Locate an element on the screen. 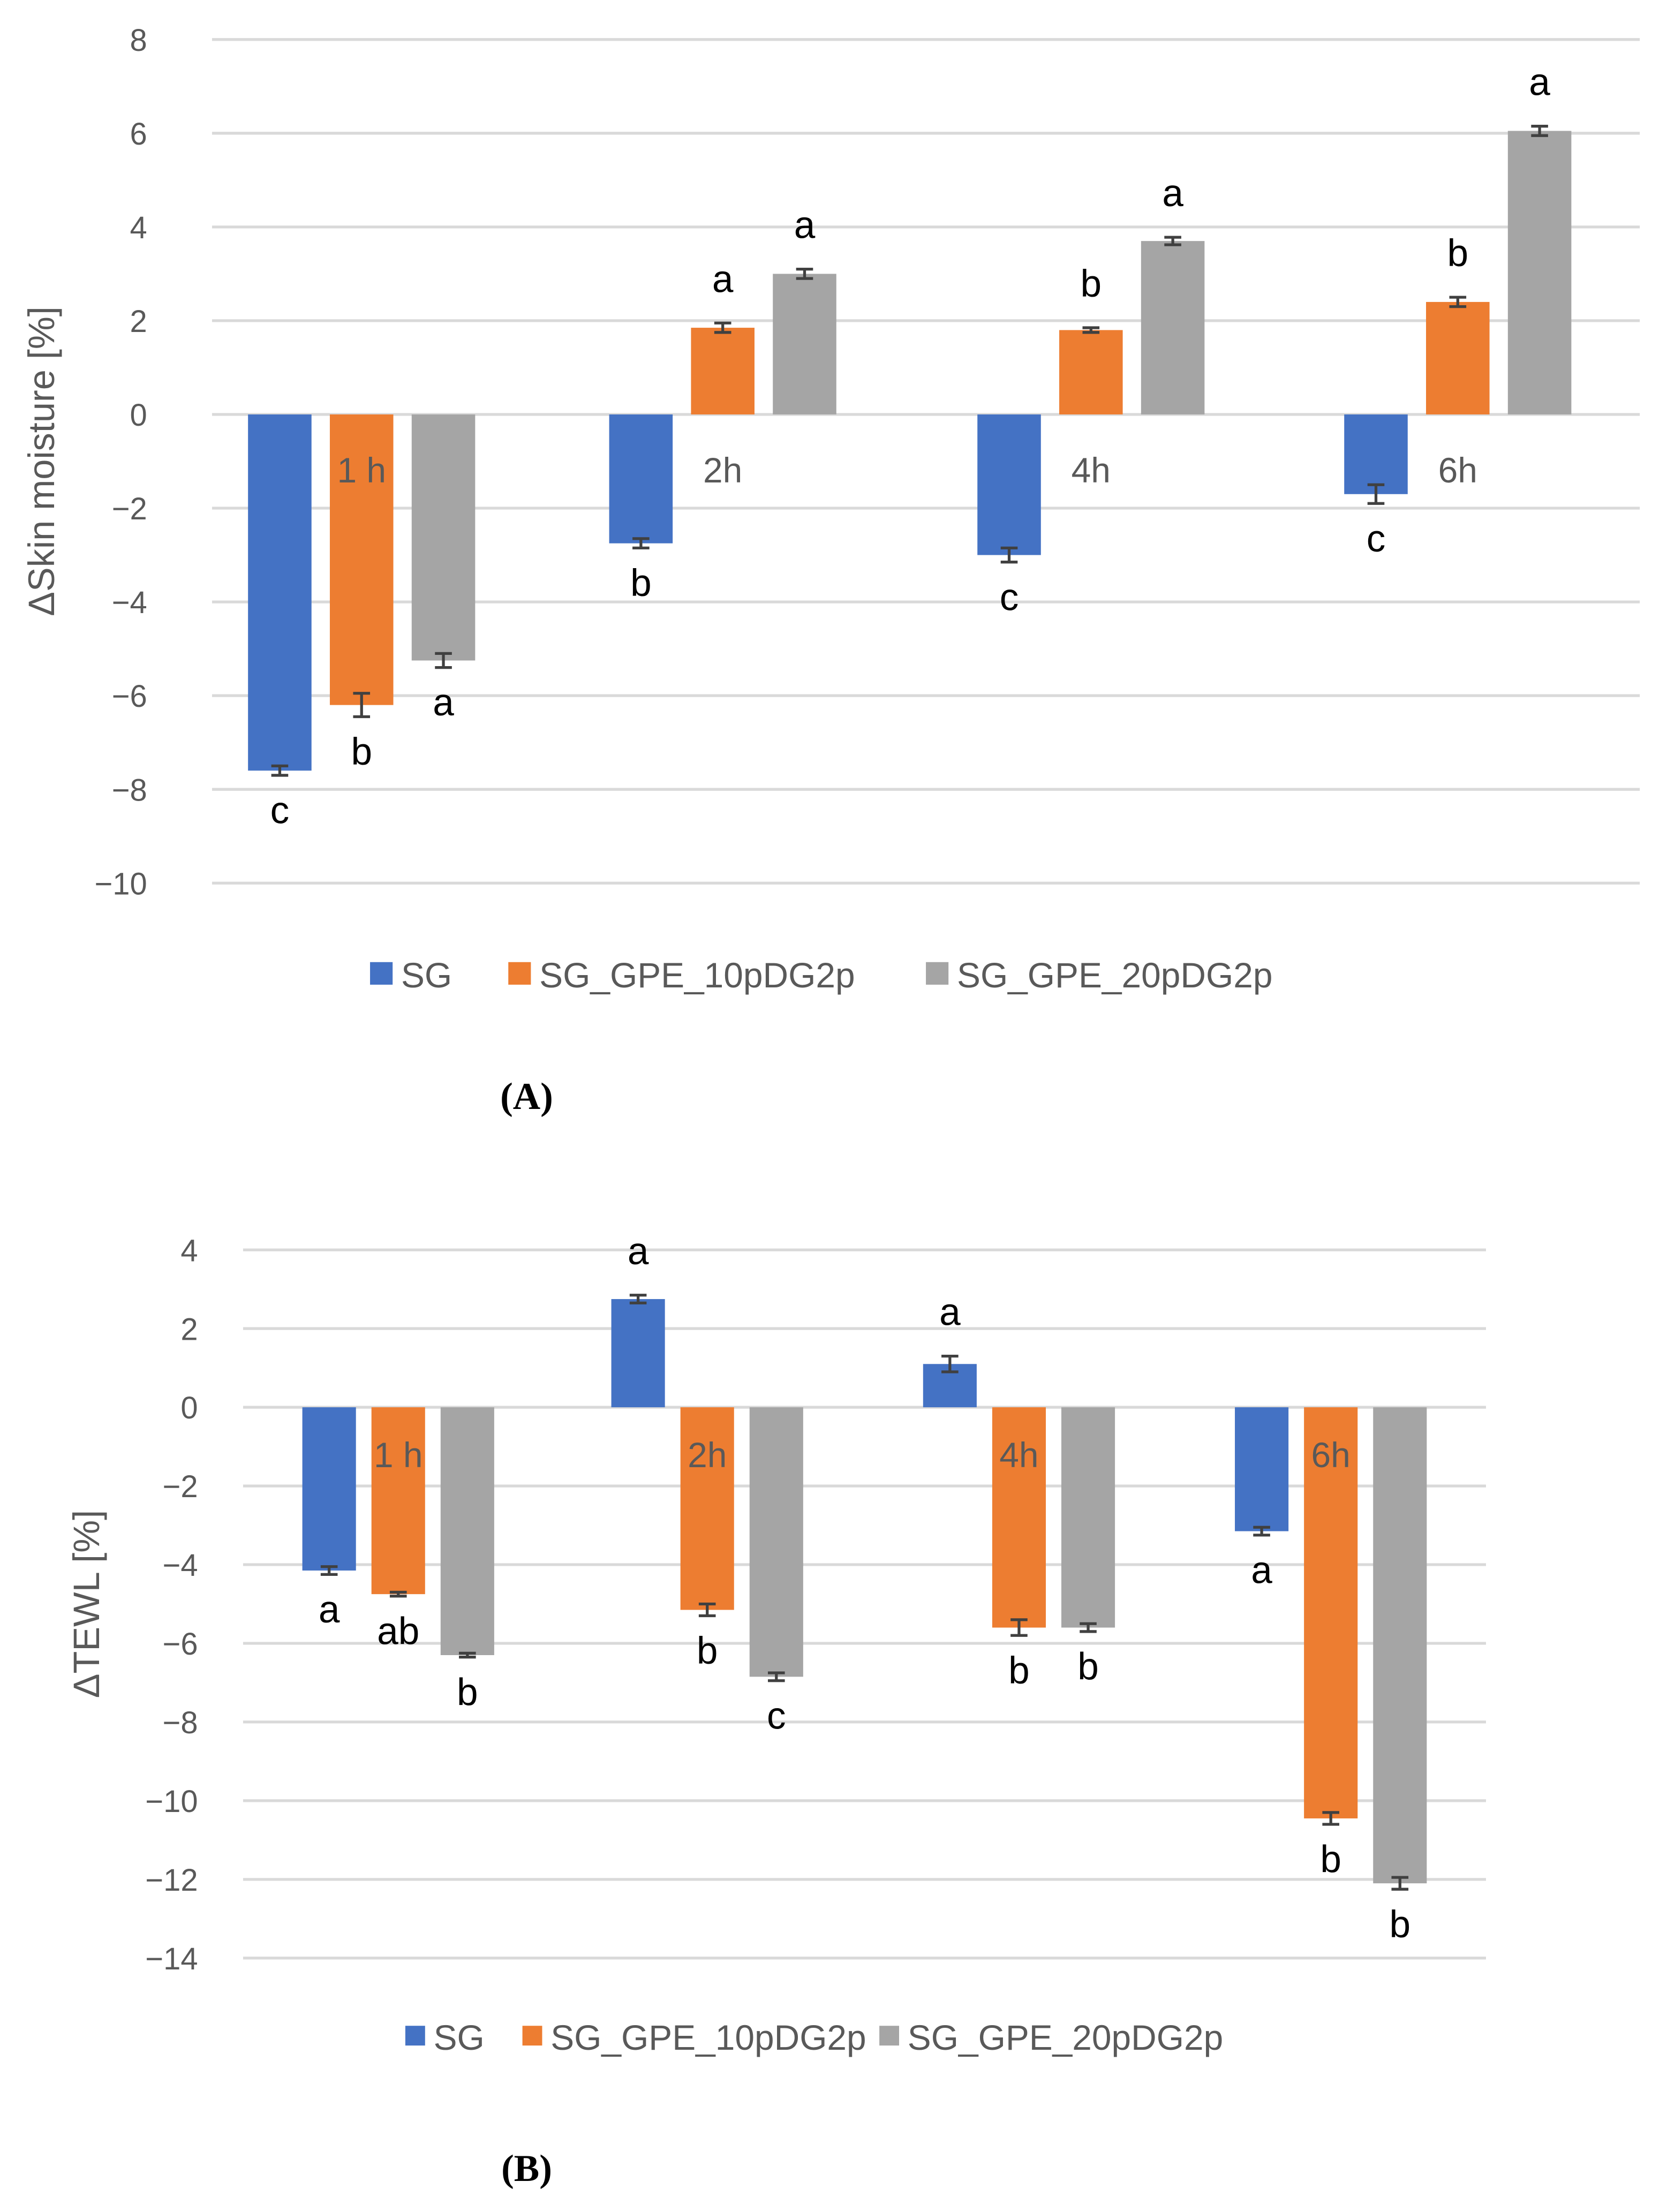 The height and width of the screenshot is (2212, 1667). y-axis-label: ΔSkin moisture [%] is located at coordinates (41, 461).